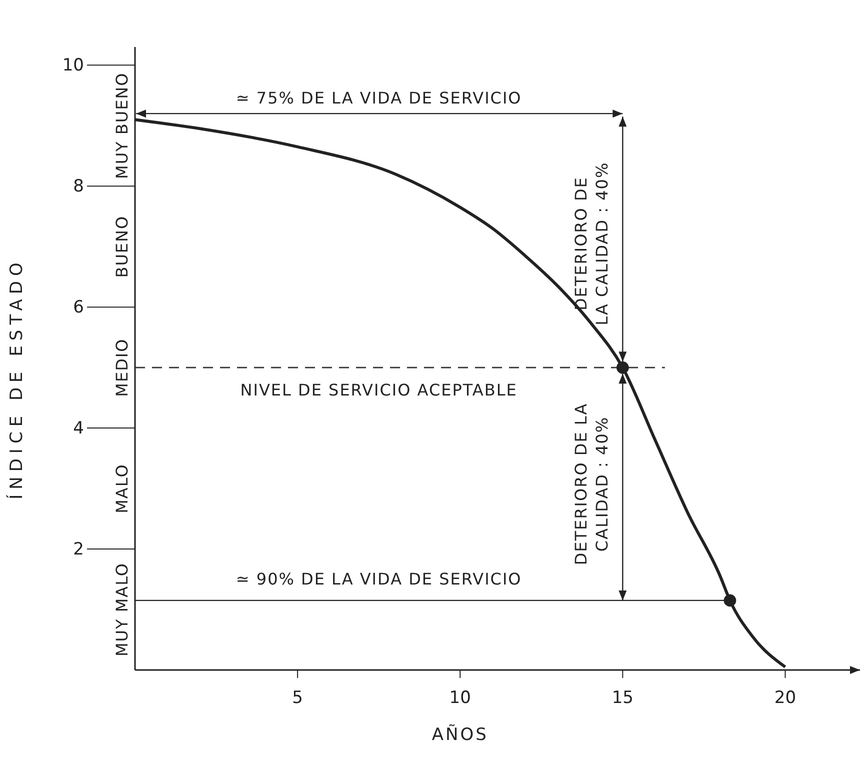  Describe the element at coordinates (460, 698) in the screenshot. I see `x-tick-label: 10` at that location.